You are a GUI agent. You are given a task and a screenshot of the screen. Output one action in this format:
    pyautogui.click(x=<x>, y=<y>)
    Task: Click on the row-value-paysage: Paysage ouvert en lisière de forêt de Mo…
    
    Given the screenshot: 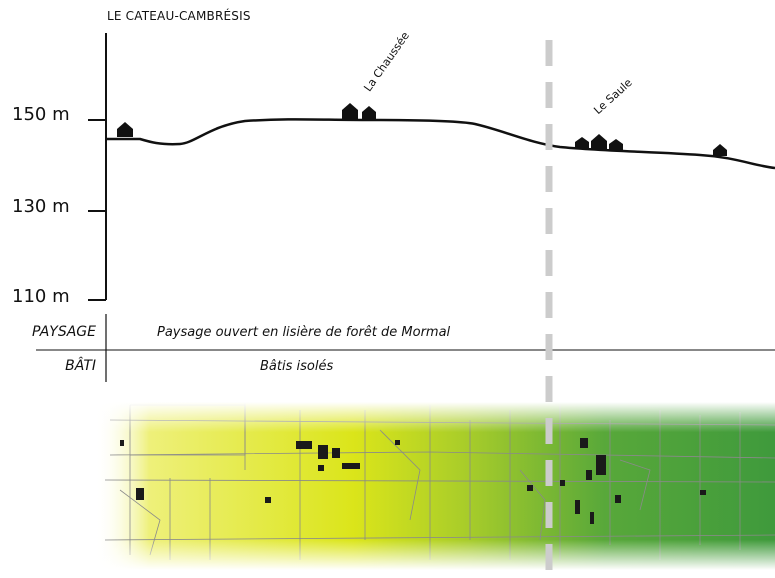 What is the action you would take?
    pyautogui.click(x=304, y=332)
    